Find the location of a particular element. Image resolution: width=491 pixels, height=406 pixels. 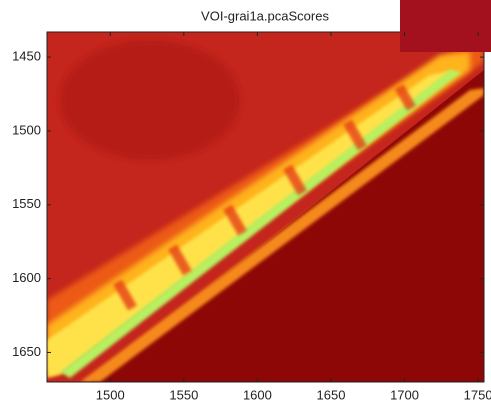

y-tick-label: 1600 is located at coordinates (26, 277).